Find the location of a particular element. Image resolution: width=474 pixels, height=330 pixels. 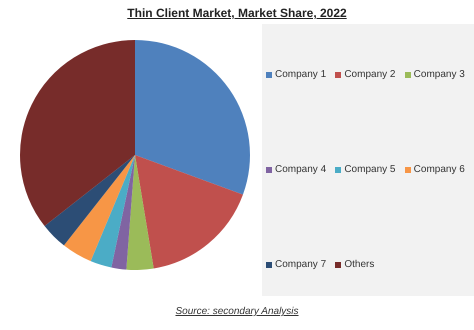

legend-label: Company 2 is located at coordinates (370, 74).